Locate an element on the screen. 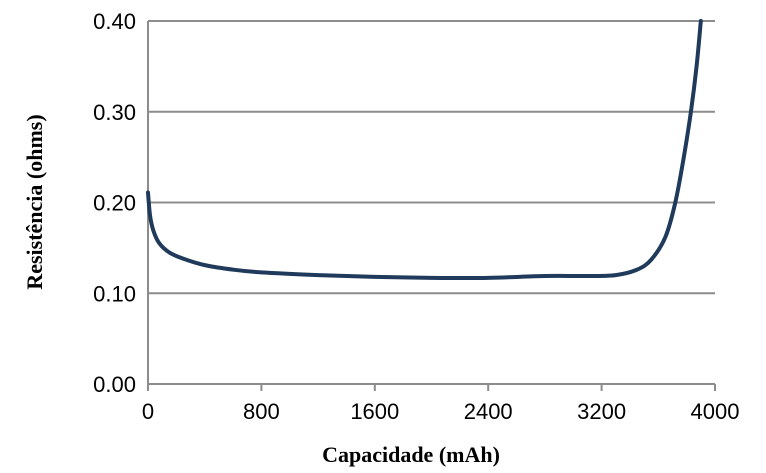 The width and height of the screenshot is (766, 473). x-tick-label: 3200 is located at coordinates (601, 411).